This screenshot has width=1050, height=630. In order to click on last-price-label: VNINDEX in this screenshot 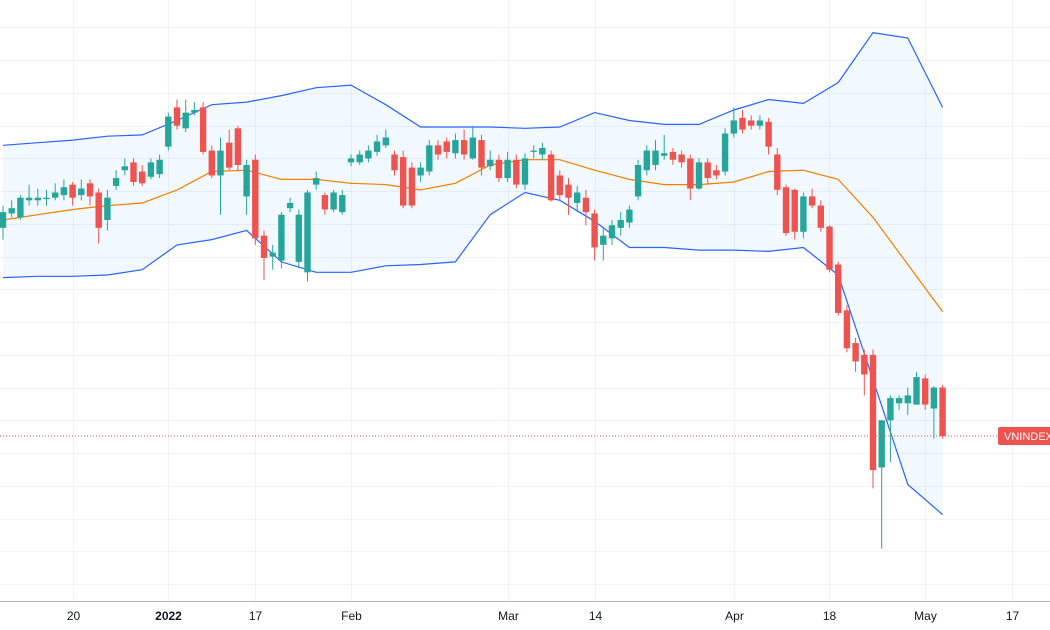, I will do `click(1027, 437)`.